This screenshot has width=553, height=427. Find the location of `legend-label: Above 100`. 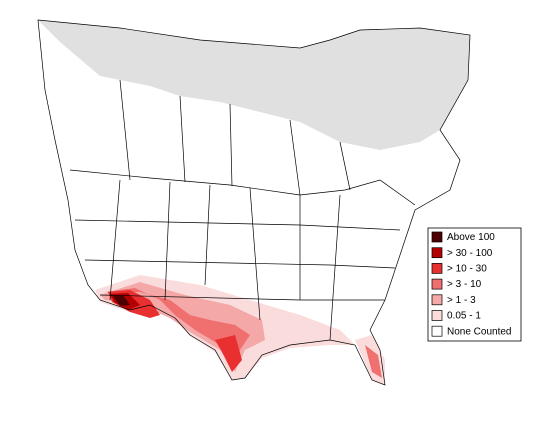

legend-label: Above 100 is located at coordinates (471, 237).